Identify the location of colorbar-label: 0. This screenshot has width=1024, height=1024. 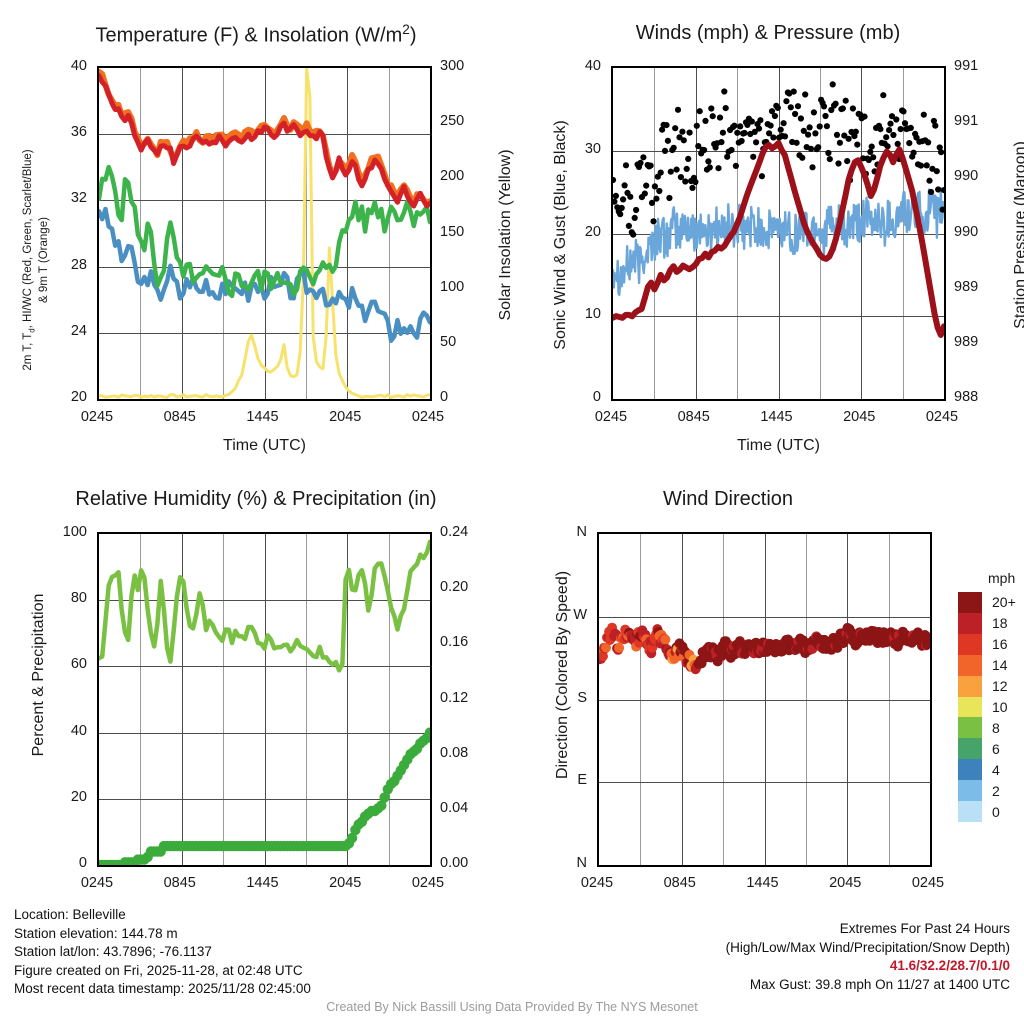
(996, 811).